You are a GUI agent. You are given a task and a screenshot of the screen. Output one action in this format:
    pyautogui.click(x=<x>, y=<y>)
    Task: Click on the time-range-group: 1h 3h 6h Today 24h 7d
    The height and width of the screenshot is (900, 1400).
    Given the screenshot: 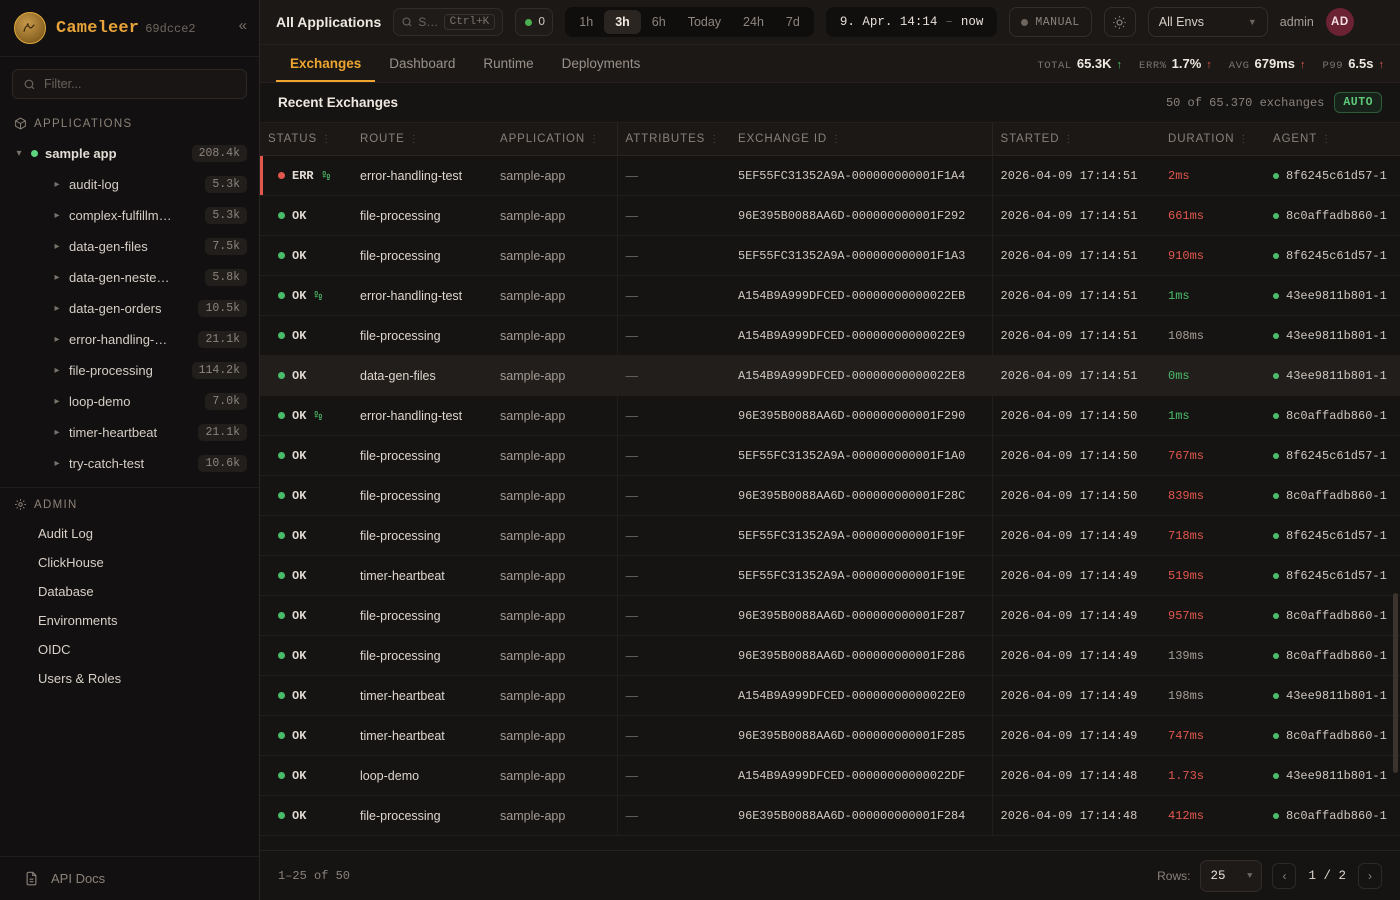 What is the action you would take?
    pyautogui.click(x=689, y=22)
    